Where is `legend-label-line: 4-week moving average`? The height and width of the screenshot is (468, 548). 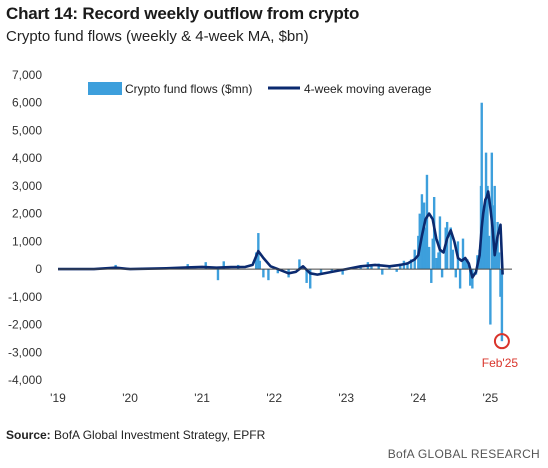 legend-label-line: 4-week moving average is located at coordinates (368, 89).